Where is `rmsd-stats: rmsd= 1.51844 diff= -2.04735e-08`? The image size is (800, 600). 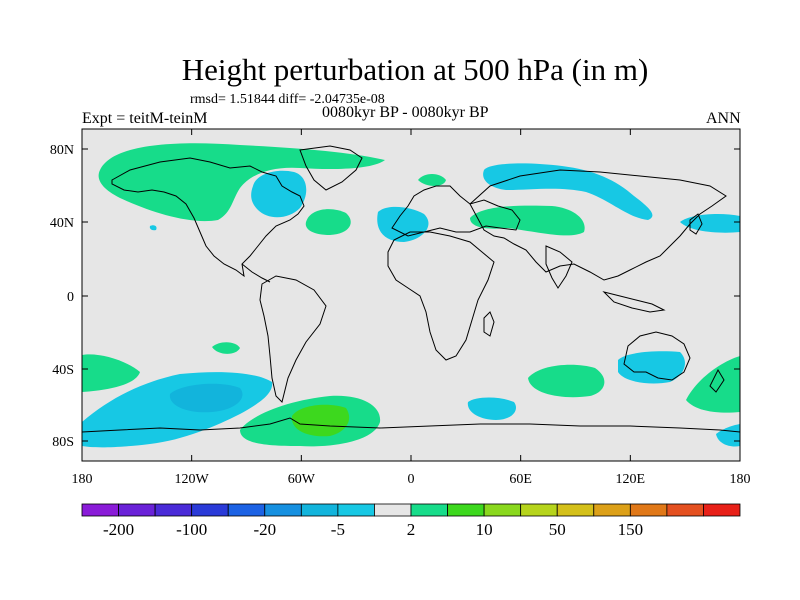 rmsd-stats: rmsd= 1.51844 diff= -2.04735e-08 is located at coordinates (287, 99).